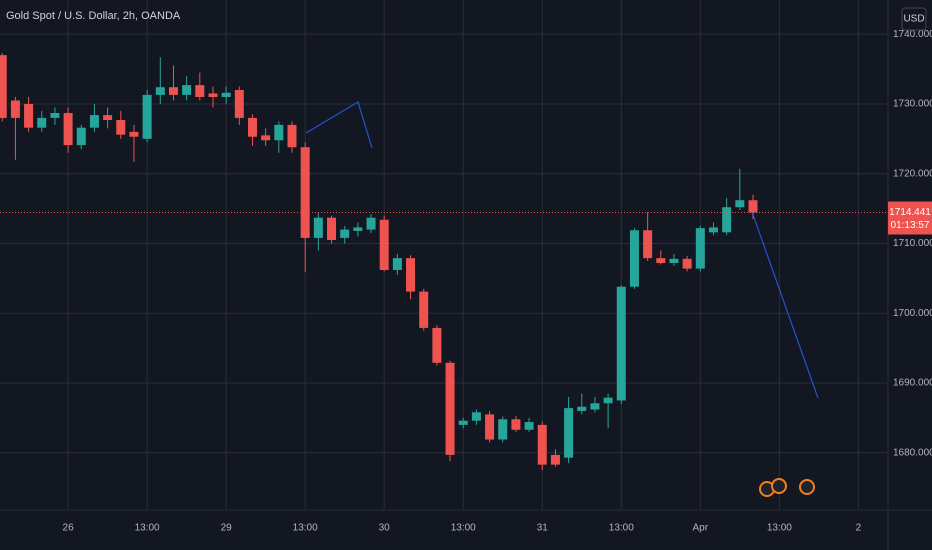 The width and height of the screenshot is (932, 550). I want to click on last-price-label: 1714.441, so click(910, 212).